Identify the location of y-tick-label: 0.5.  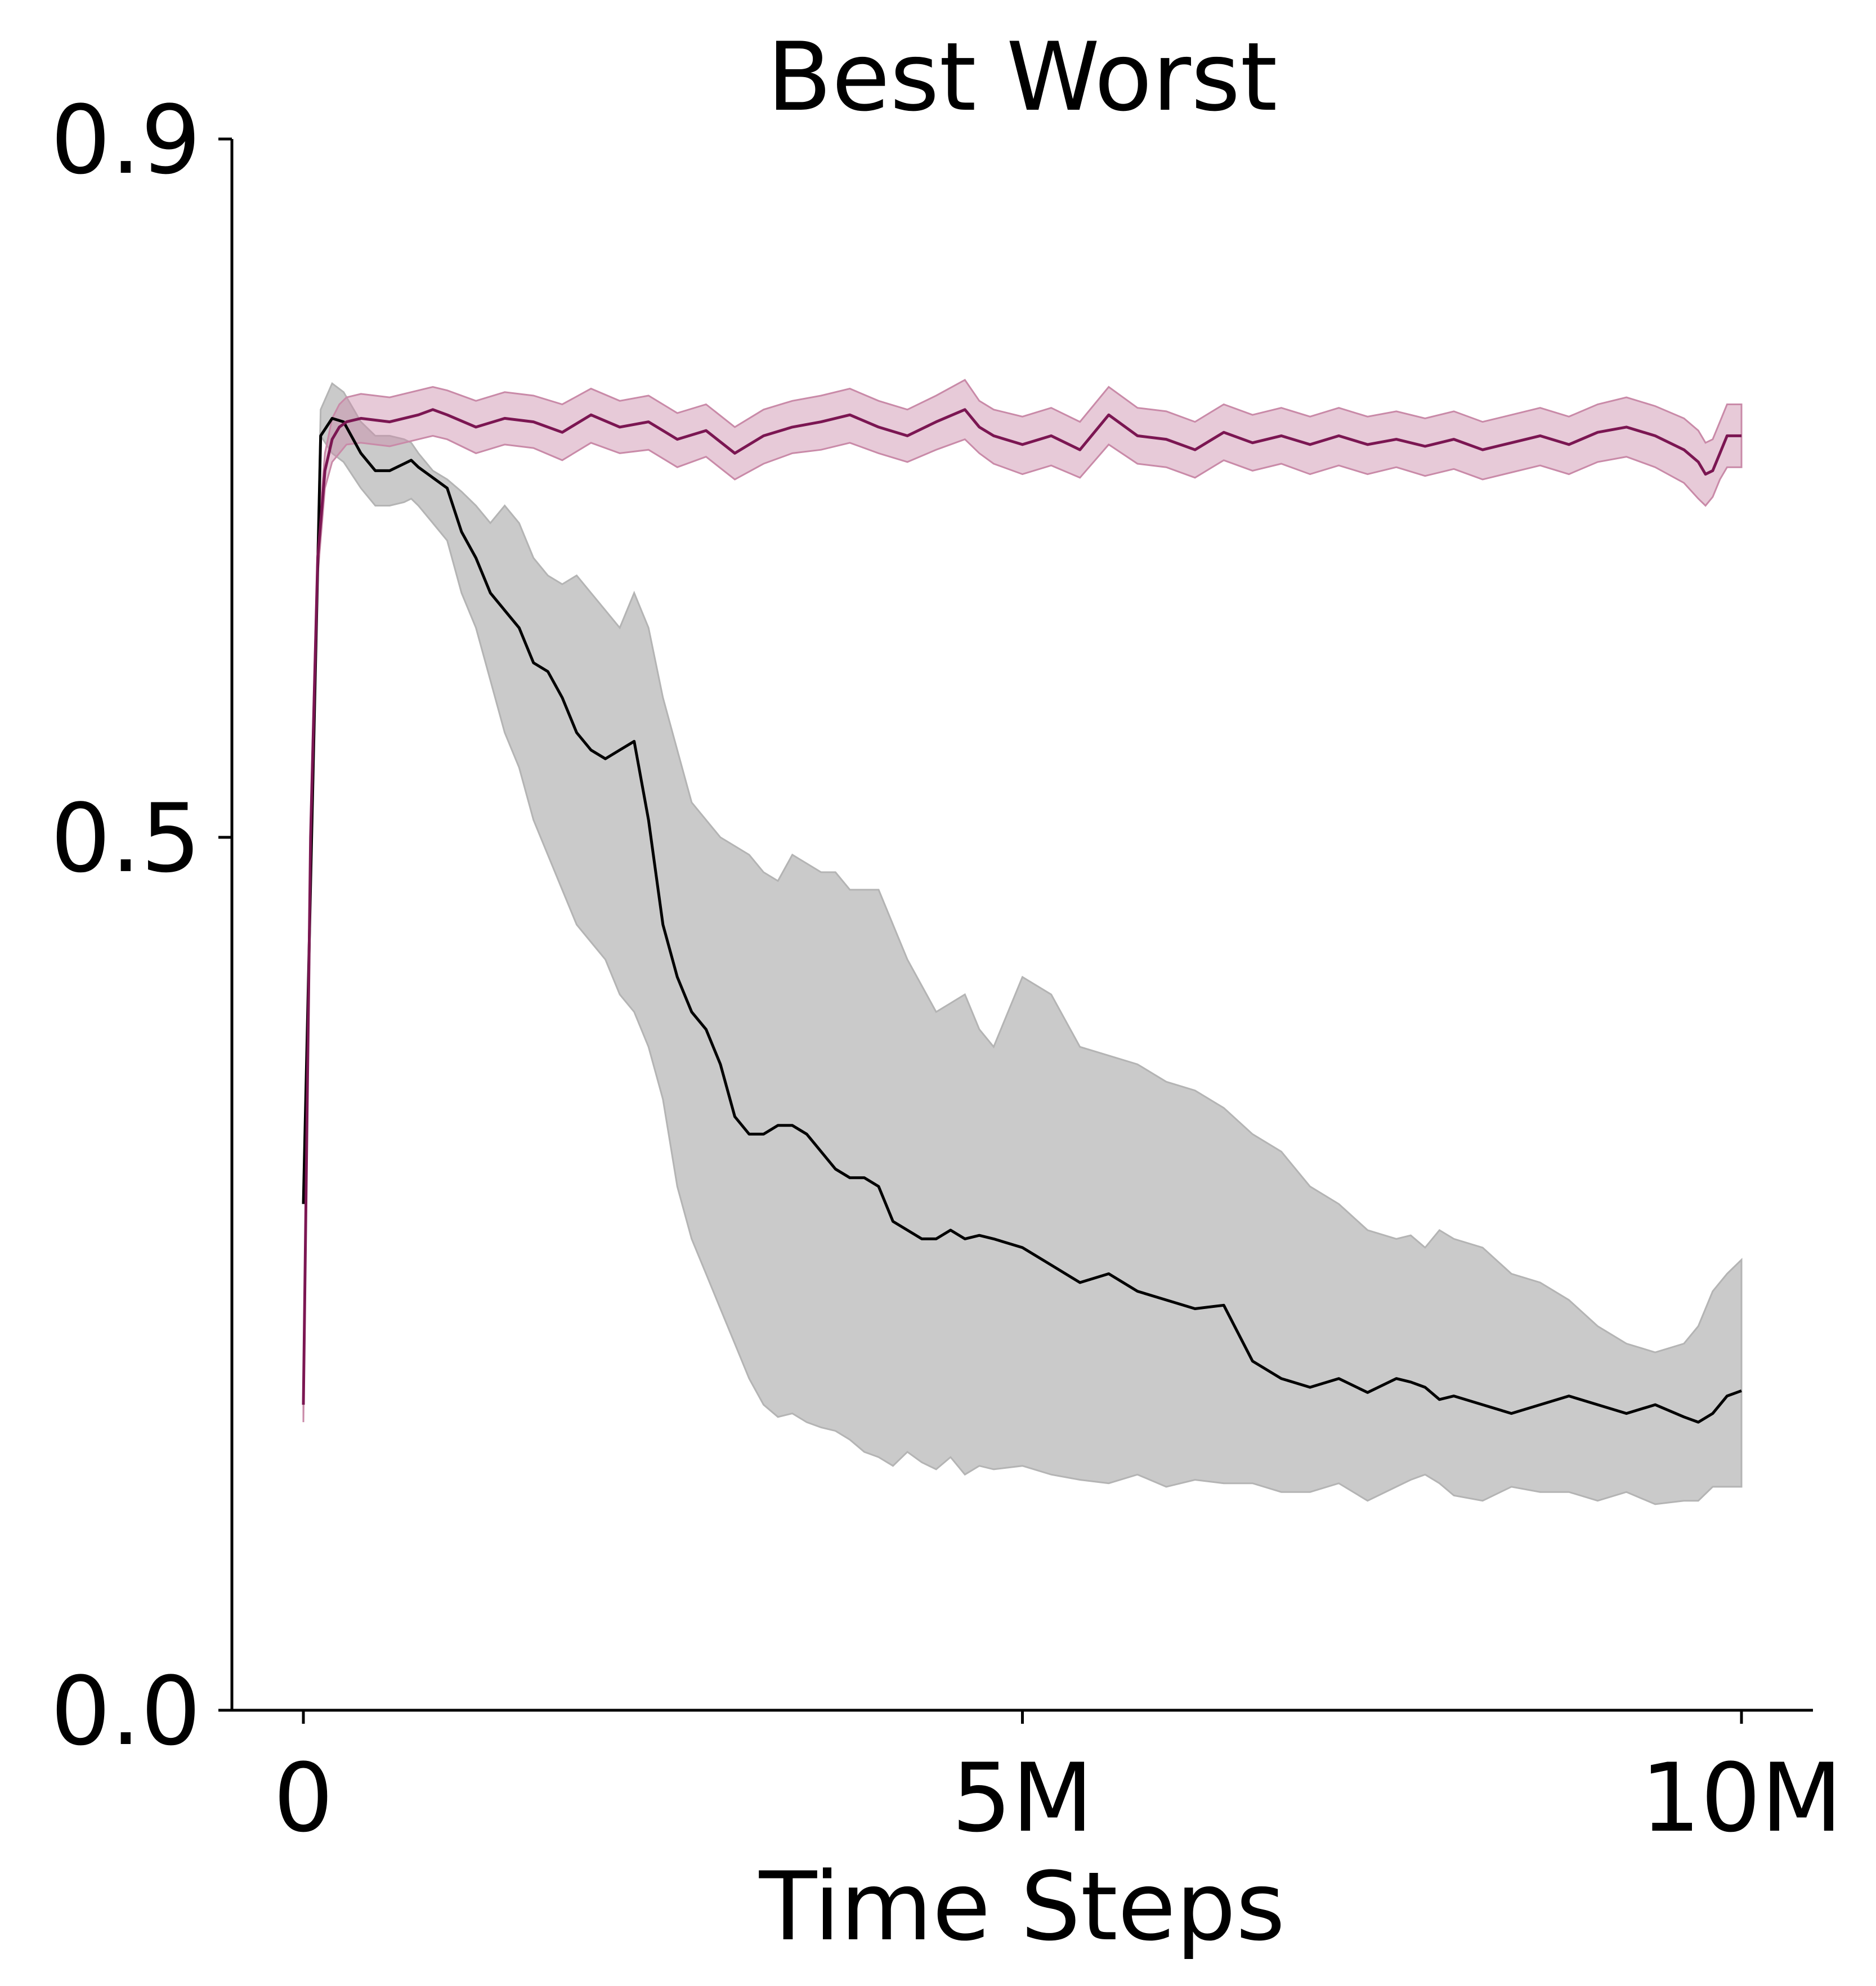
(126, 838).